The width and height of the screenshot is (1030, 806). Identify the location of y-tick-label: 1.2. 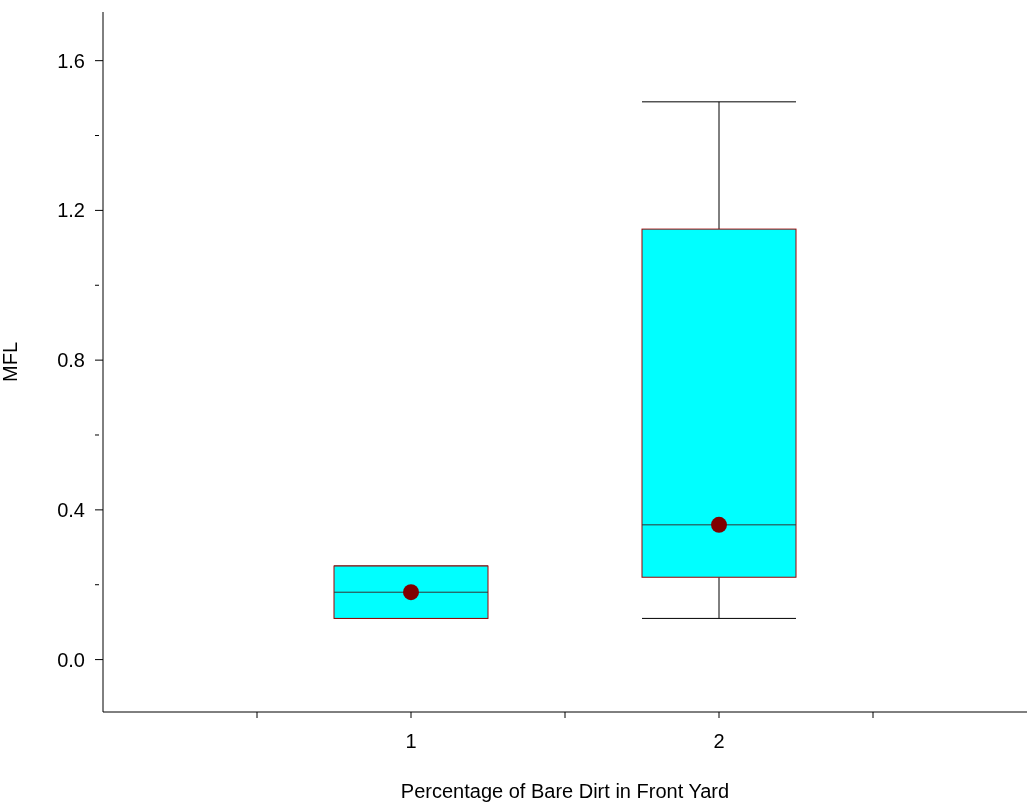
(71, 210).